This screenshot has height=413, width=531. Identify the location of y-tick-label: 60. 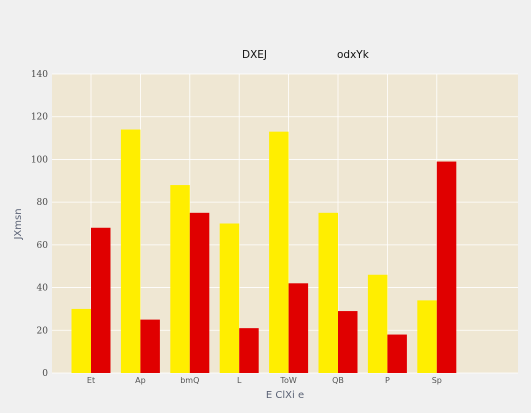
(43, 246).